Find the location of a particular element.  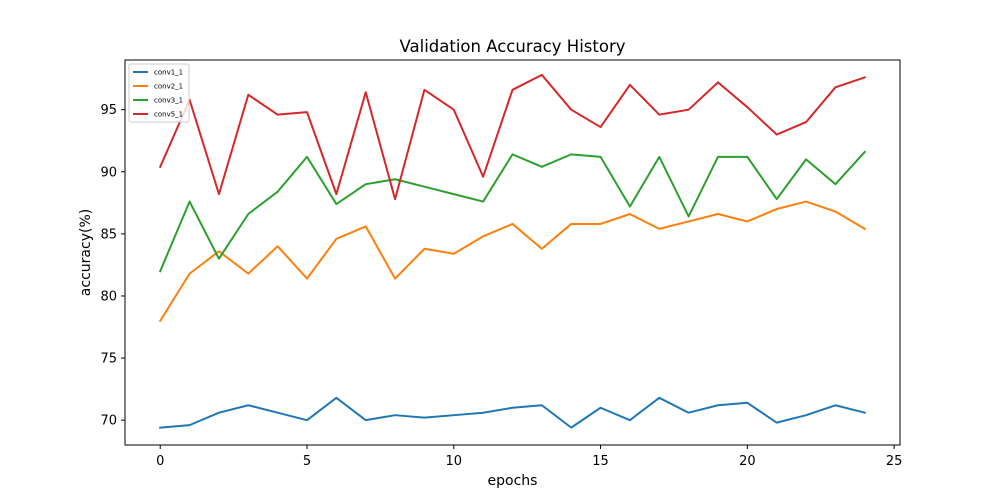

legend: conv1_1 conv2_1 conv3_1 conv5_1 is located at coordinates (159, 93).